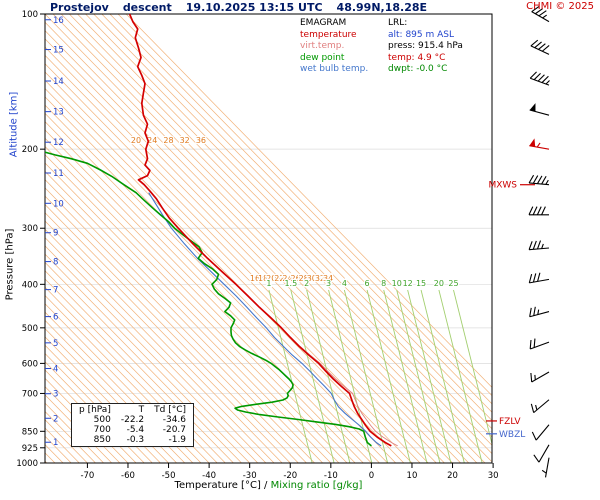 This screenshot has width=600, height=500. Describe the element at coordinates (30, 364) in the screenshot. I see `svg-text: 600` at that location.